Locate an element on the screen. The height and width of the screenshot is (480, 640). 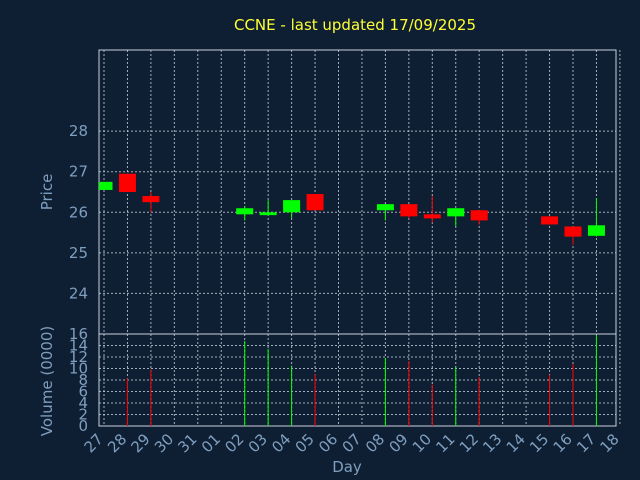
day-tick-label: 05 is located at coordinates (305, 443).